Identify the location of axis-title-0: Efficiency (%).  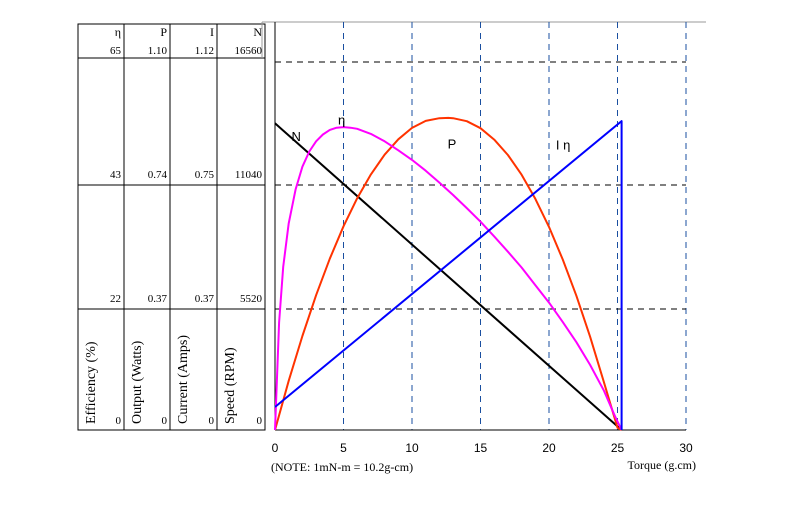
(91, 382).